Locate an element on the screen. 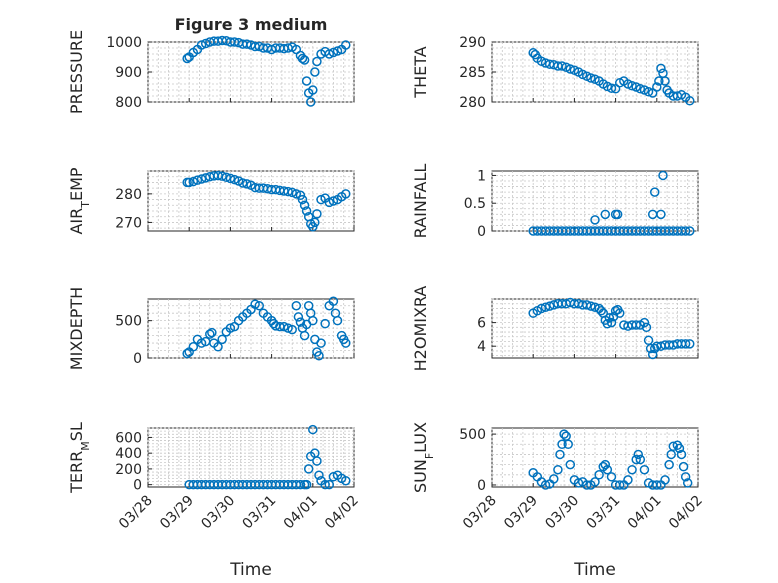 Image resolution: width=778 pixels, height=583 pixels. y-tick-label: 600 is located at coordinates (128, 438).